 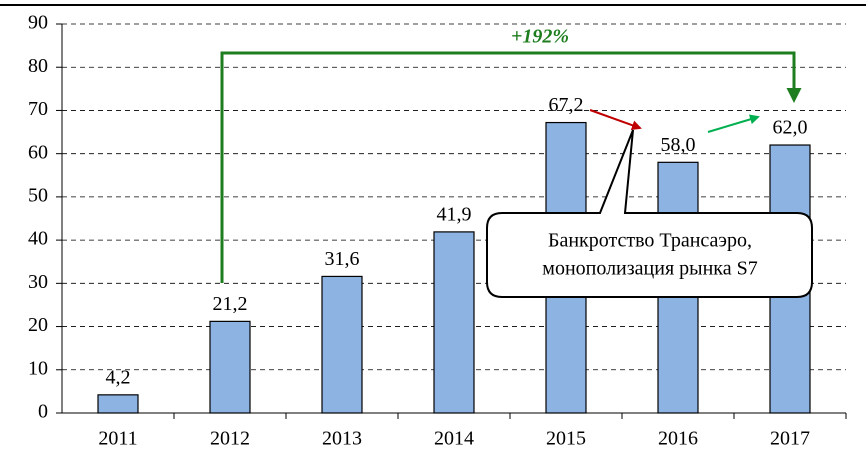 I want to click on x-tick-label: 2012, so click(x=230, y=439).